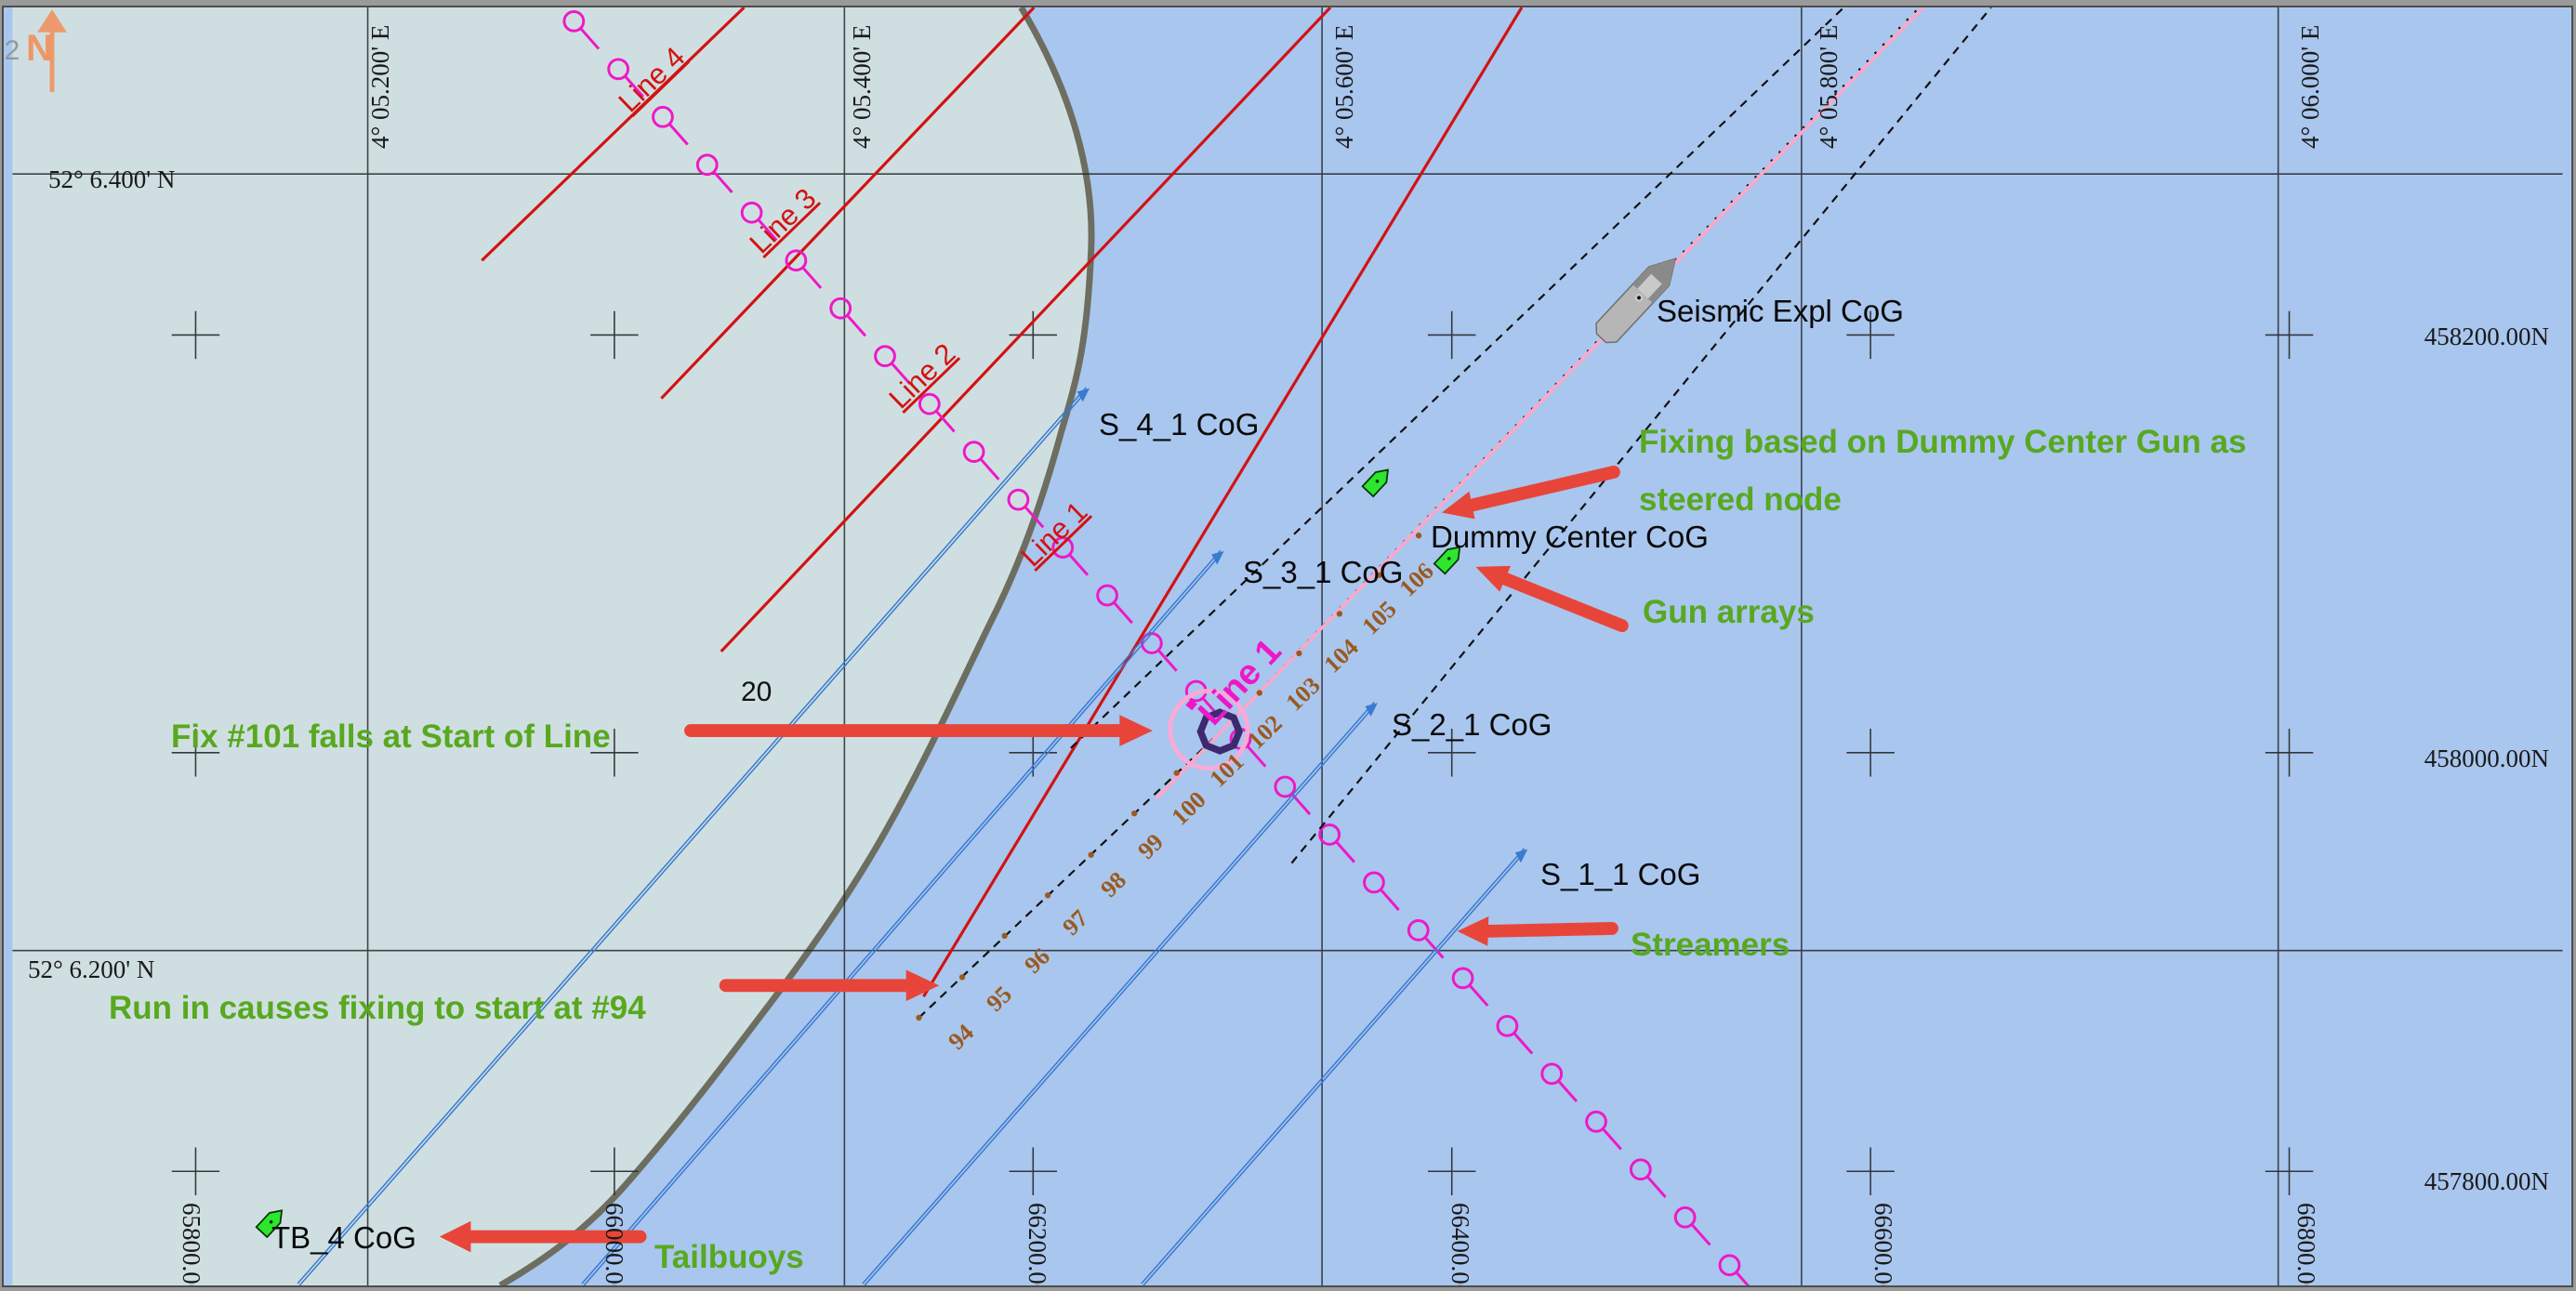 The image size is (2576, 1291). What do you see at coordinates (271, 1222) in the screenshot?
I see `tailbuoy-marker` at bounding box center [271, 1222].